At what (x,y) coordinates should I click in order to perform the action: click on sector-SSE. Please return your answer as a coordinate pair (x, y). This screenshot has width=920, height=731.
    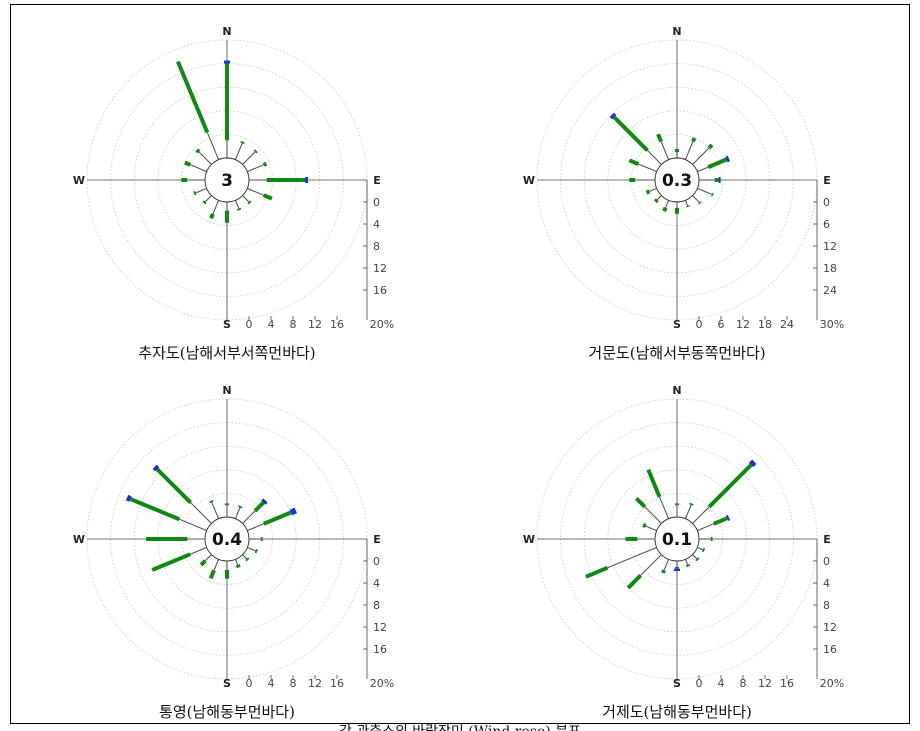
    Looking at the image, I should click on (238, 205).